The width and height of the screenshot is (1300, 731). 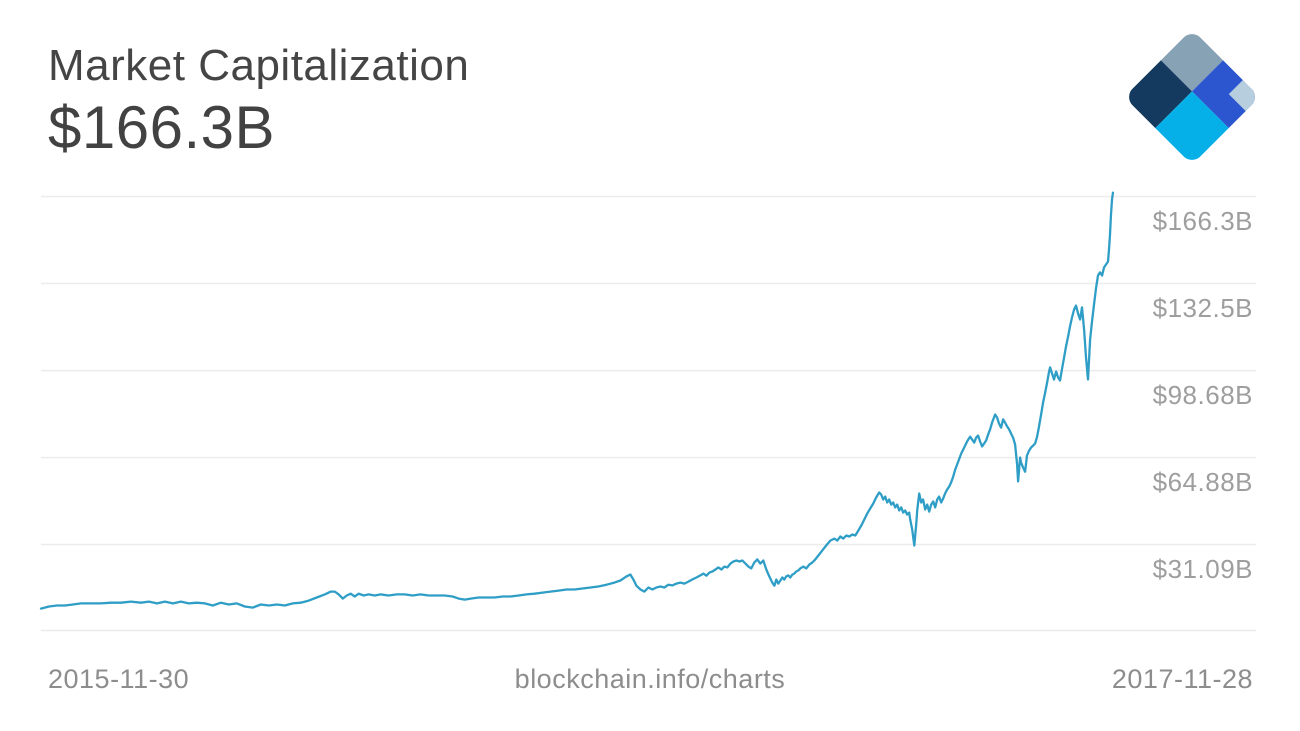 What do you see at coordinates (119, 679) in the screenshot?
I see `x-axis-label-start-date: 2015-11-30` at bounding box center [119, 679].